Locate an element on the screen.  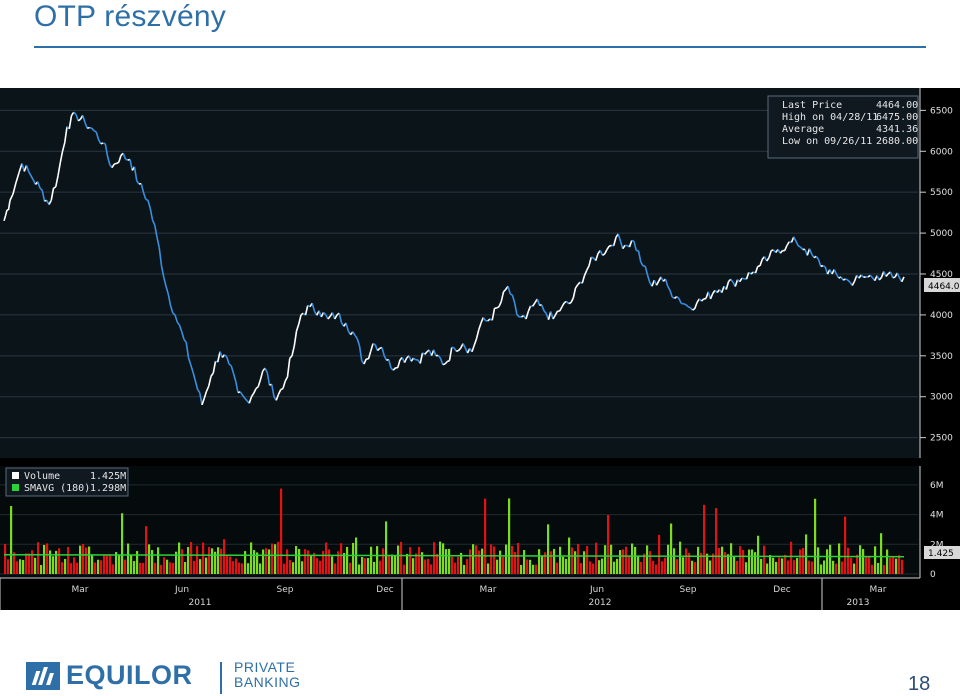
price-tick-label: 2500 is located at coordinates (941, 439).